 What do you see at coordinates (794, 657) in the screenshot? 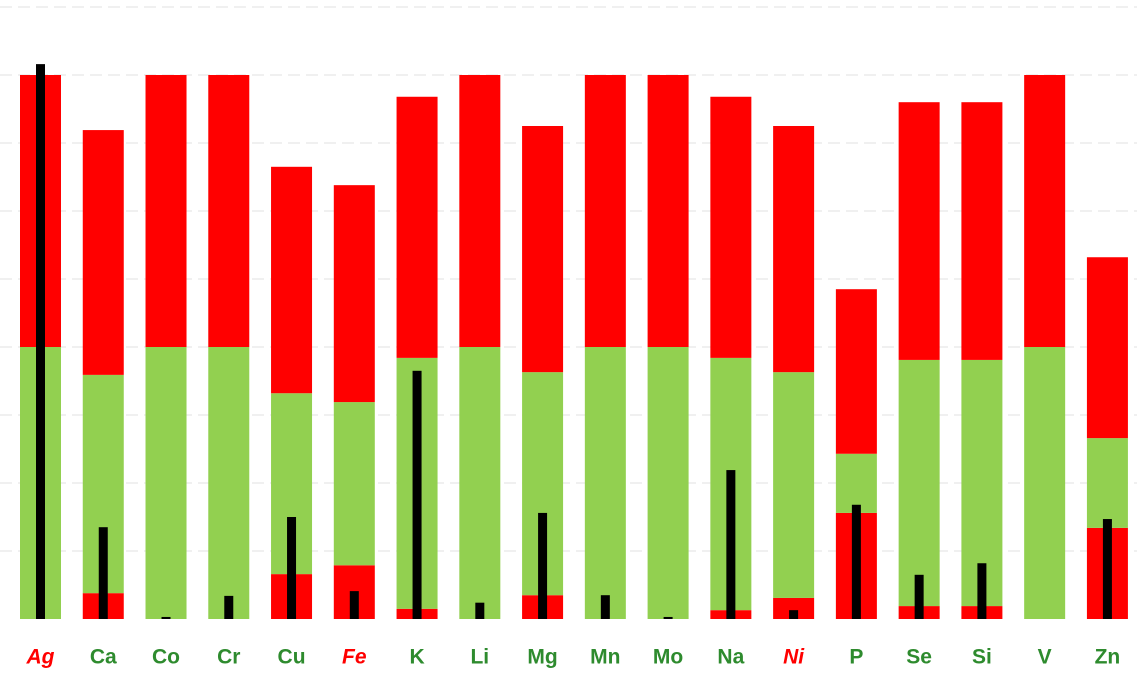
I see `x-tick-label: Ni` at bounding box center [794, 657].